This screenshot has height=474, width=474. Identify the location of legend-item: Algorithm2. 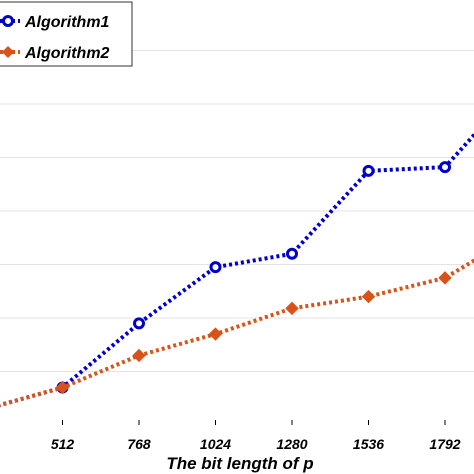
(55, 53).